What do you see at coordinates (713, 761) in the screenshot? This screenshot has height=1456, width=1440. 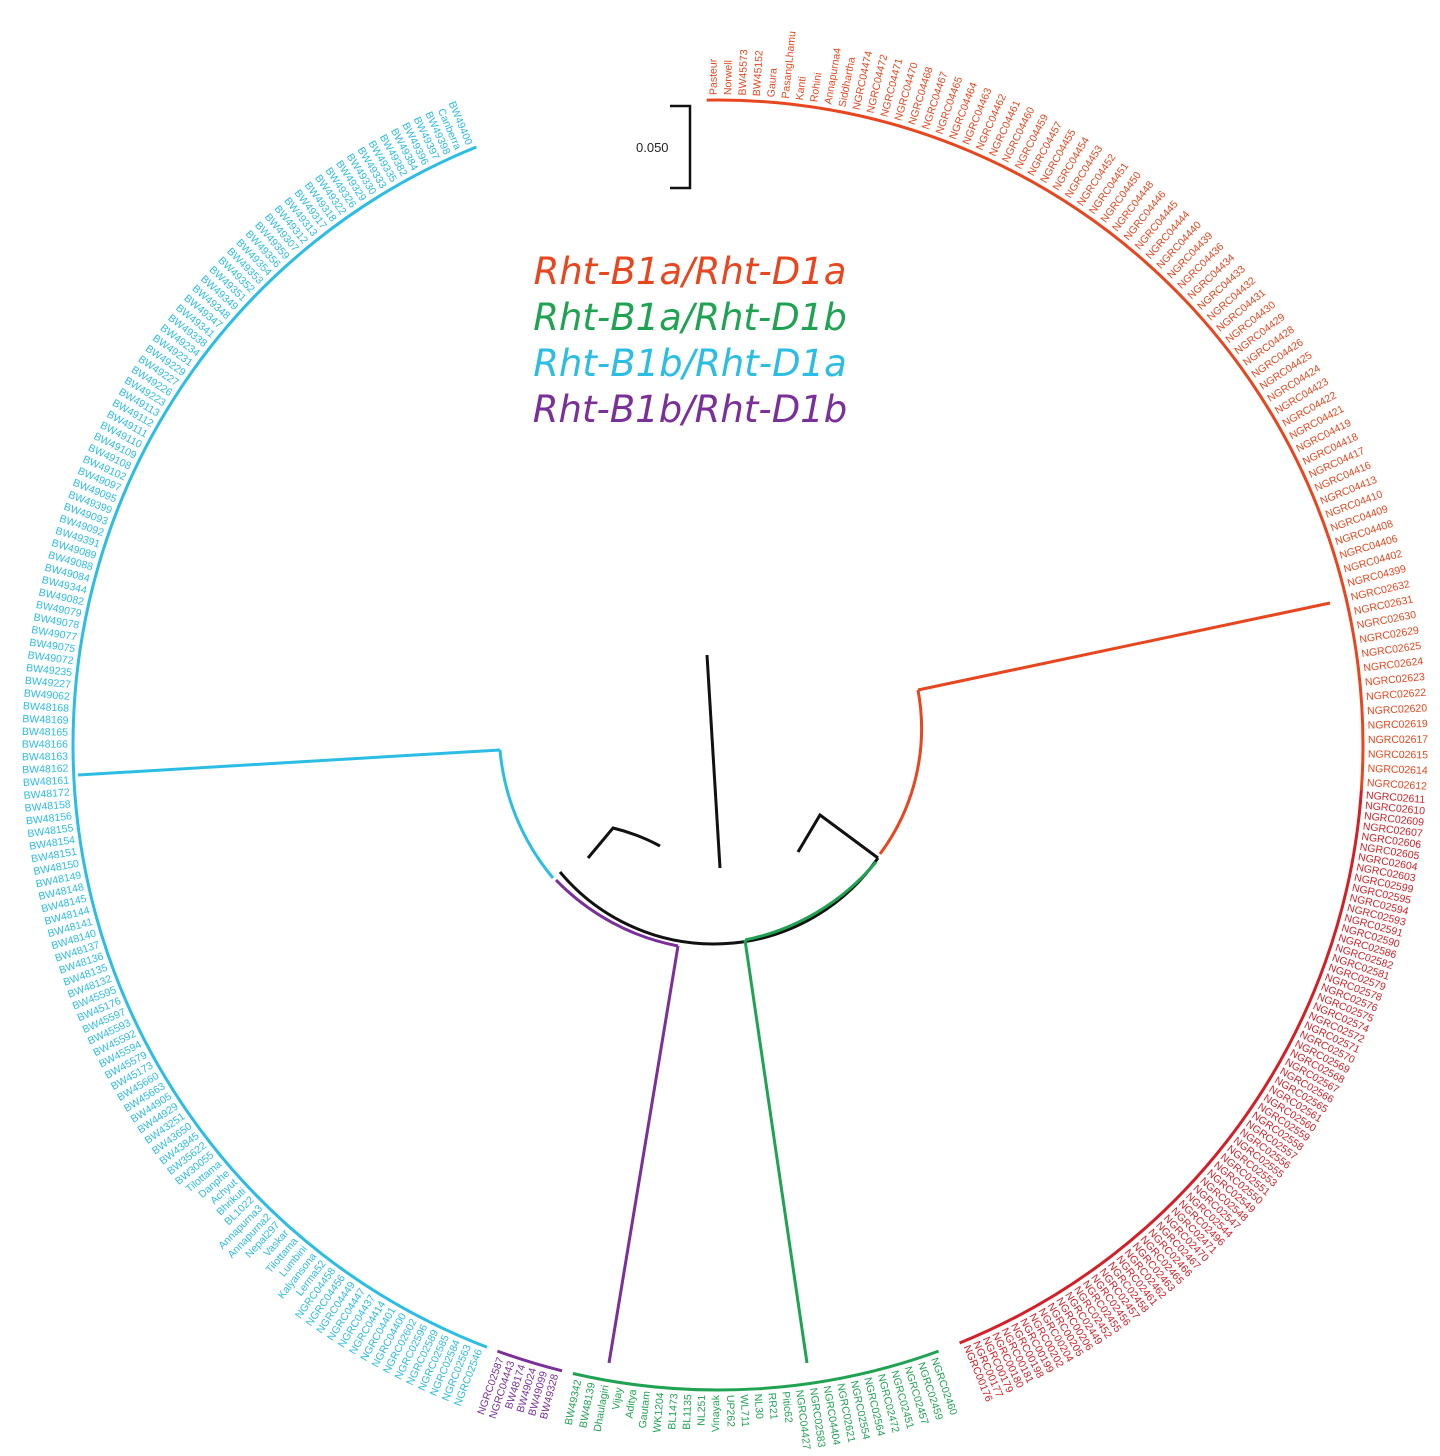 I see `root-branch` at bounding box center [713, 761].